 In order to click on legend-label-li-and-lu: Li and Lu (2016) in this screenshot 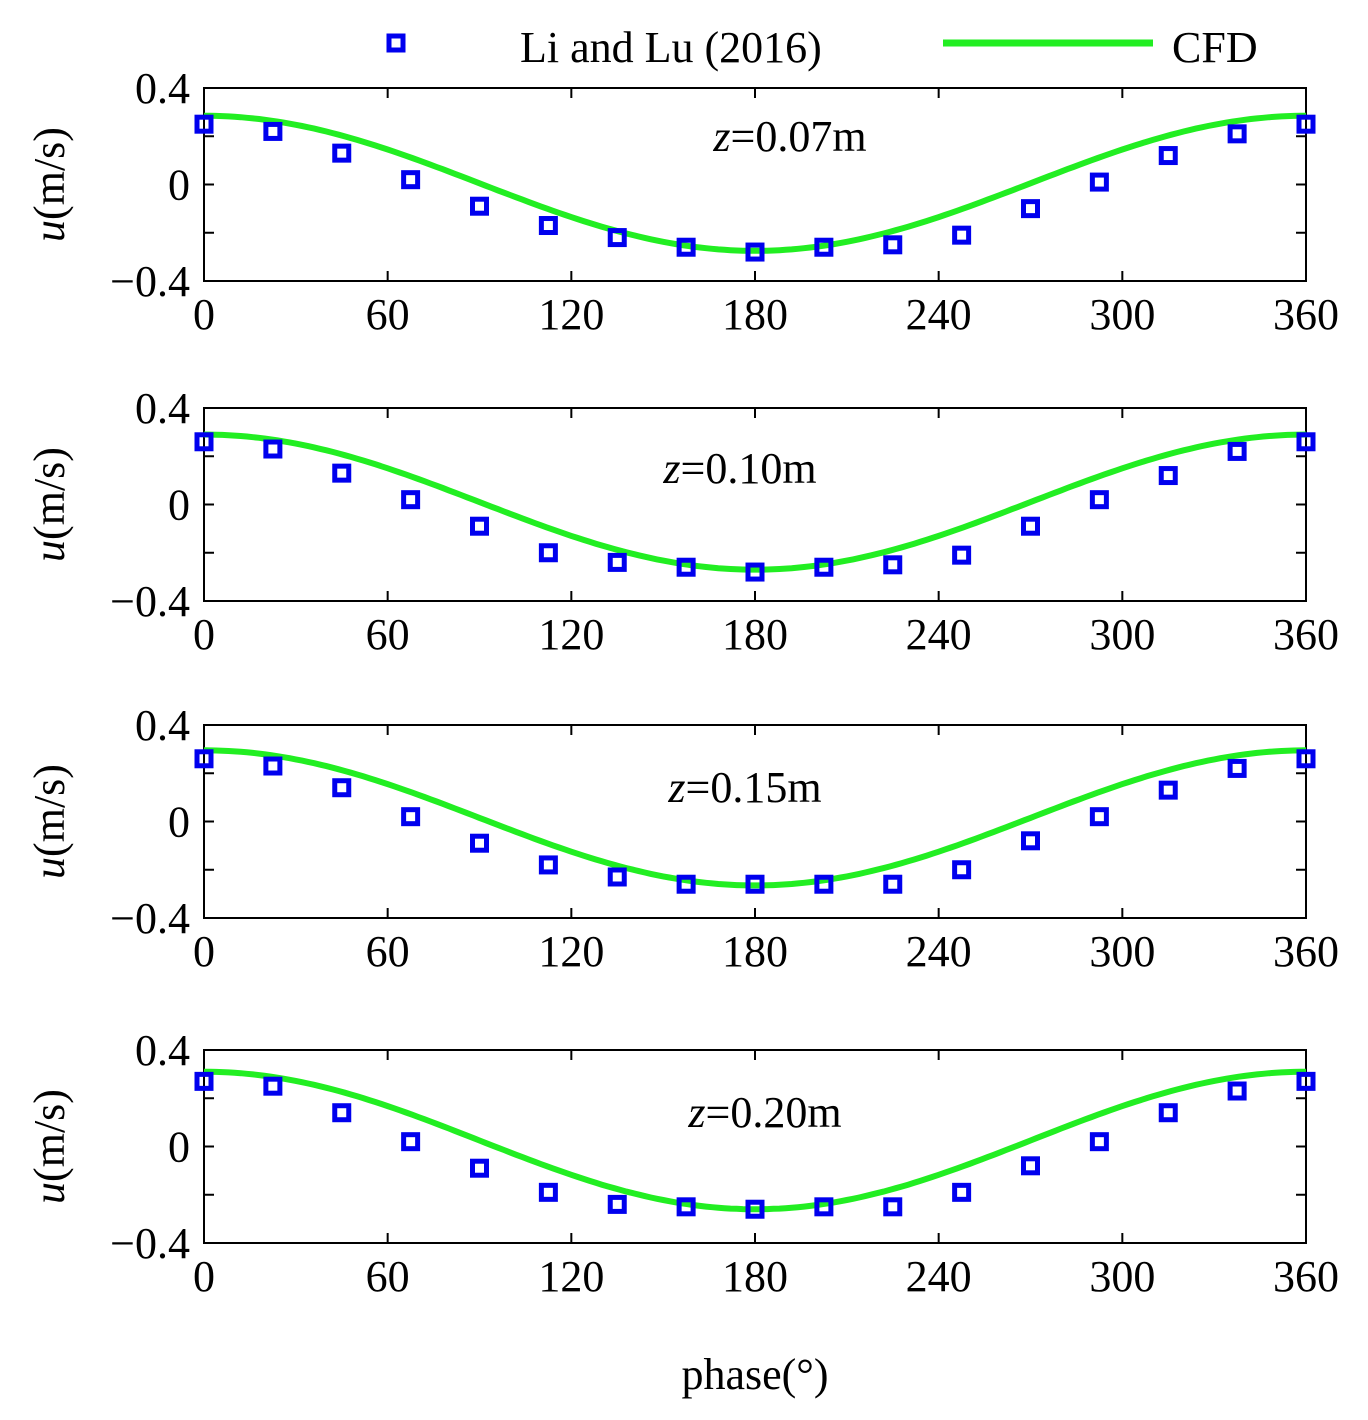, I will do `click(671, 47)`.